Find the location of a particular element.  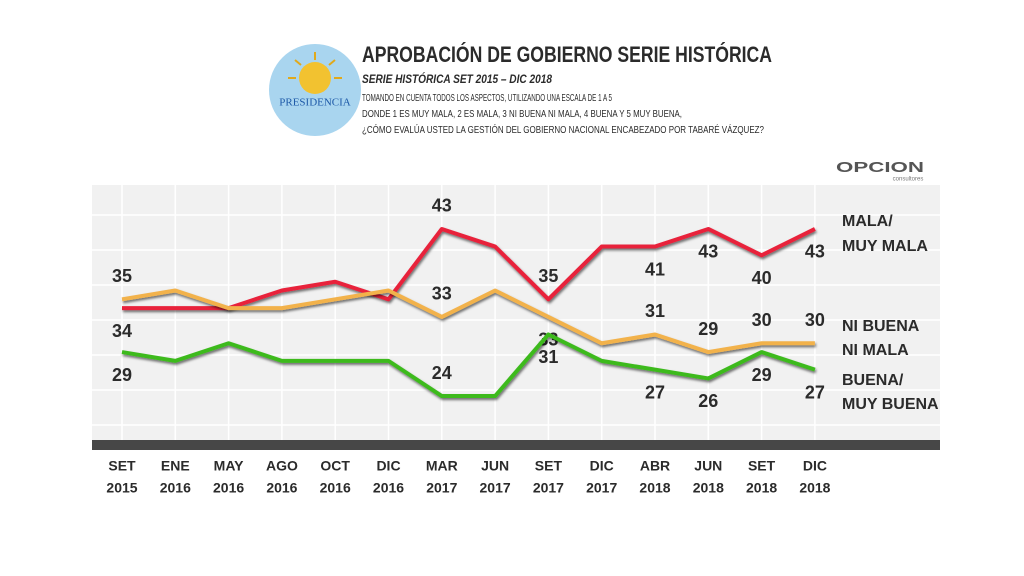

legend-label: MUY MALA is located at coordinates (885, 246).